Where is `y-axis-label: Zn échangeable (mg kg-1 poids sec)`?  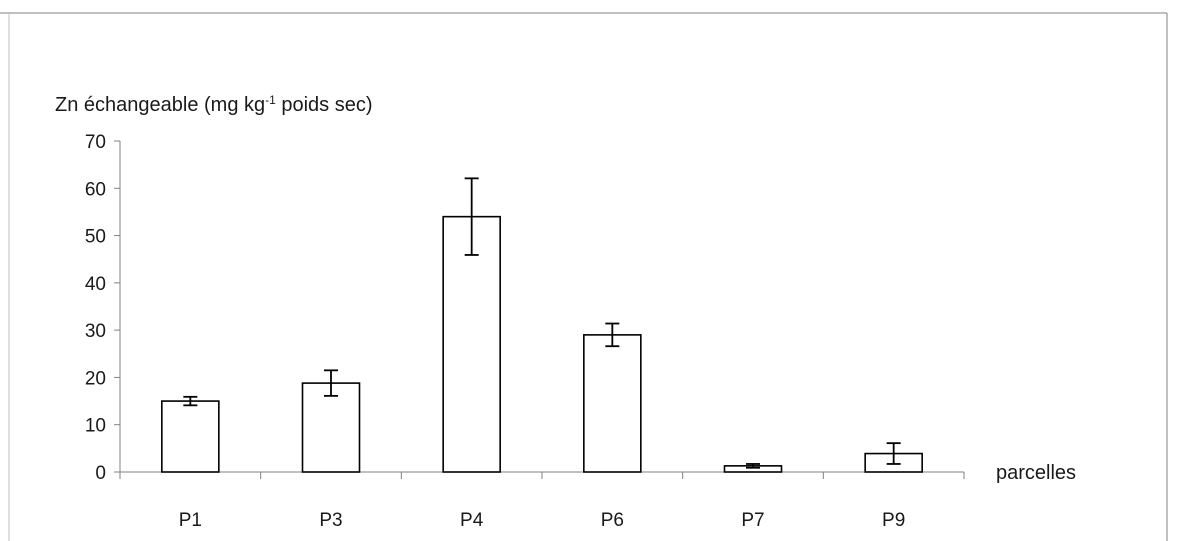 y-axis-label: Zn échangeable (mg kg-1 poids sec) is located at coordinates (214, 104).